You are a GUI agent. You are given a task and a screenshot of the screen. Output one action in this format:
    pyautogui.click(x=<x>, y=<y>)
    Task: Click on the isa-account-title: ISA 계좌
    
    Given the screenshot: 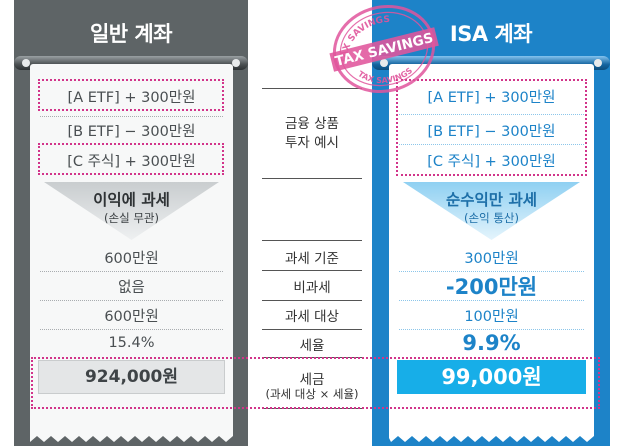 What is the action you would take?
    pyautogui.click(x=491, y=34)
    